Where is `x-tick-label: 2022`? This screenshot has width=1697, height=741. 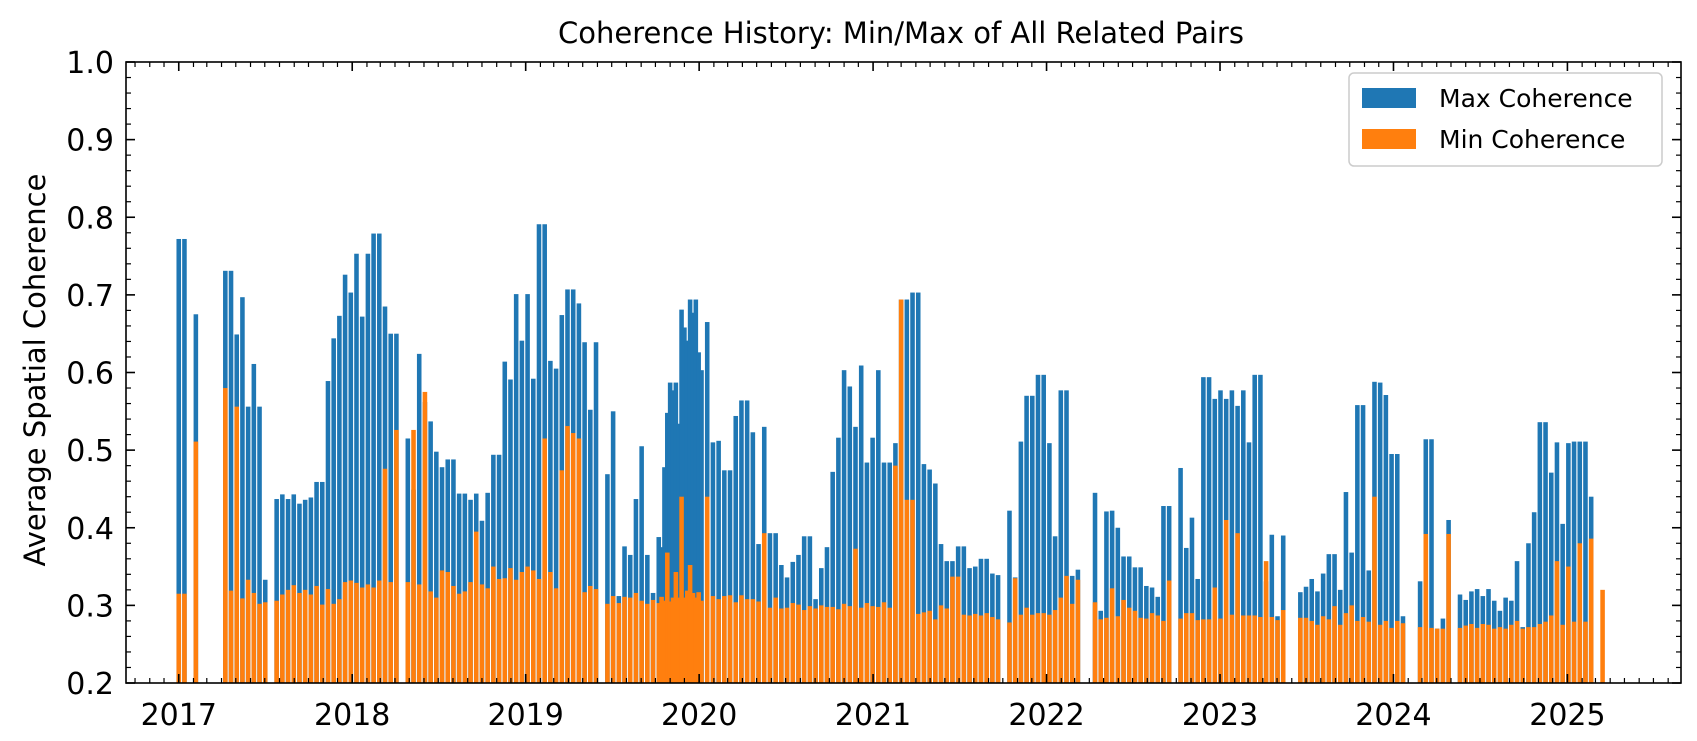 x-tick-label: 2022 is located at coordinates (1046, 715).